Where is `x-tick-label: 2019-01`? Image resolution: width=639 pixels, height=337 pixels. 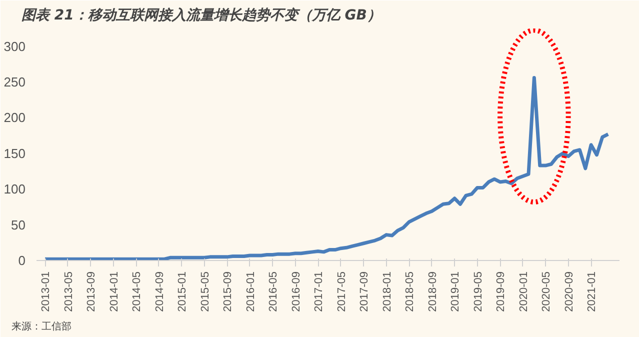
x-tick-label: 2019-01 is located at coordinates (456, 291).